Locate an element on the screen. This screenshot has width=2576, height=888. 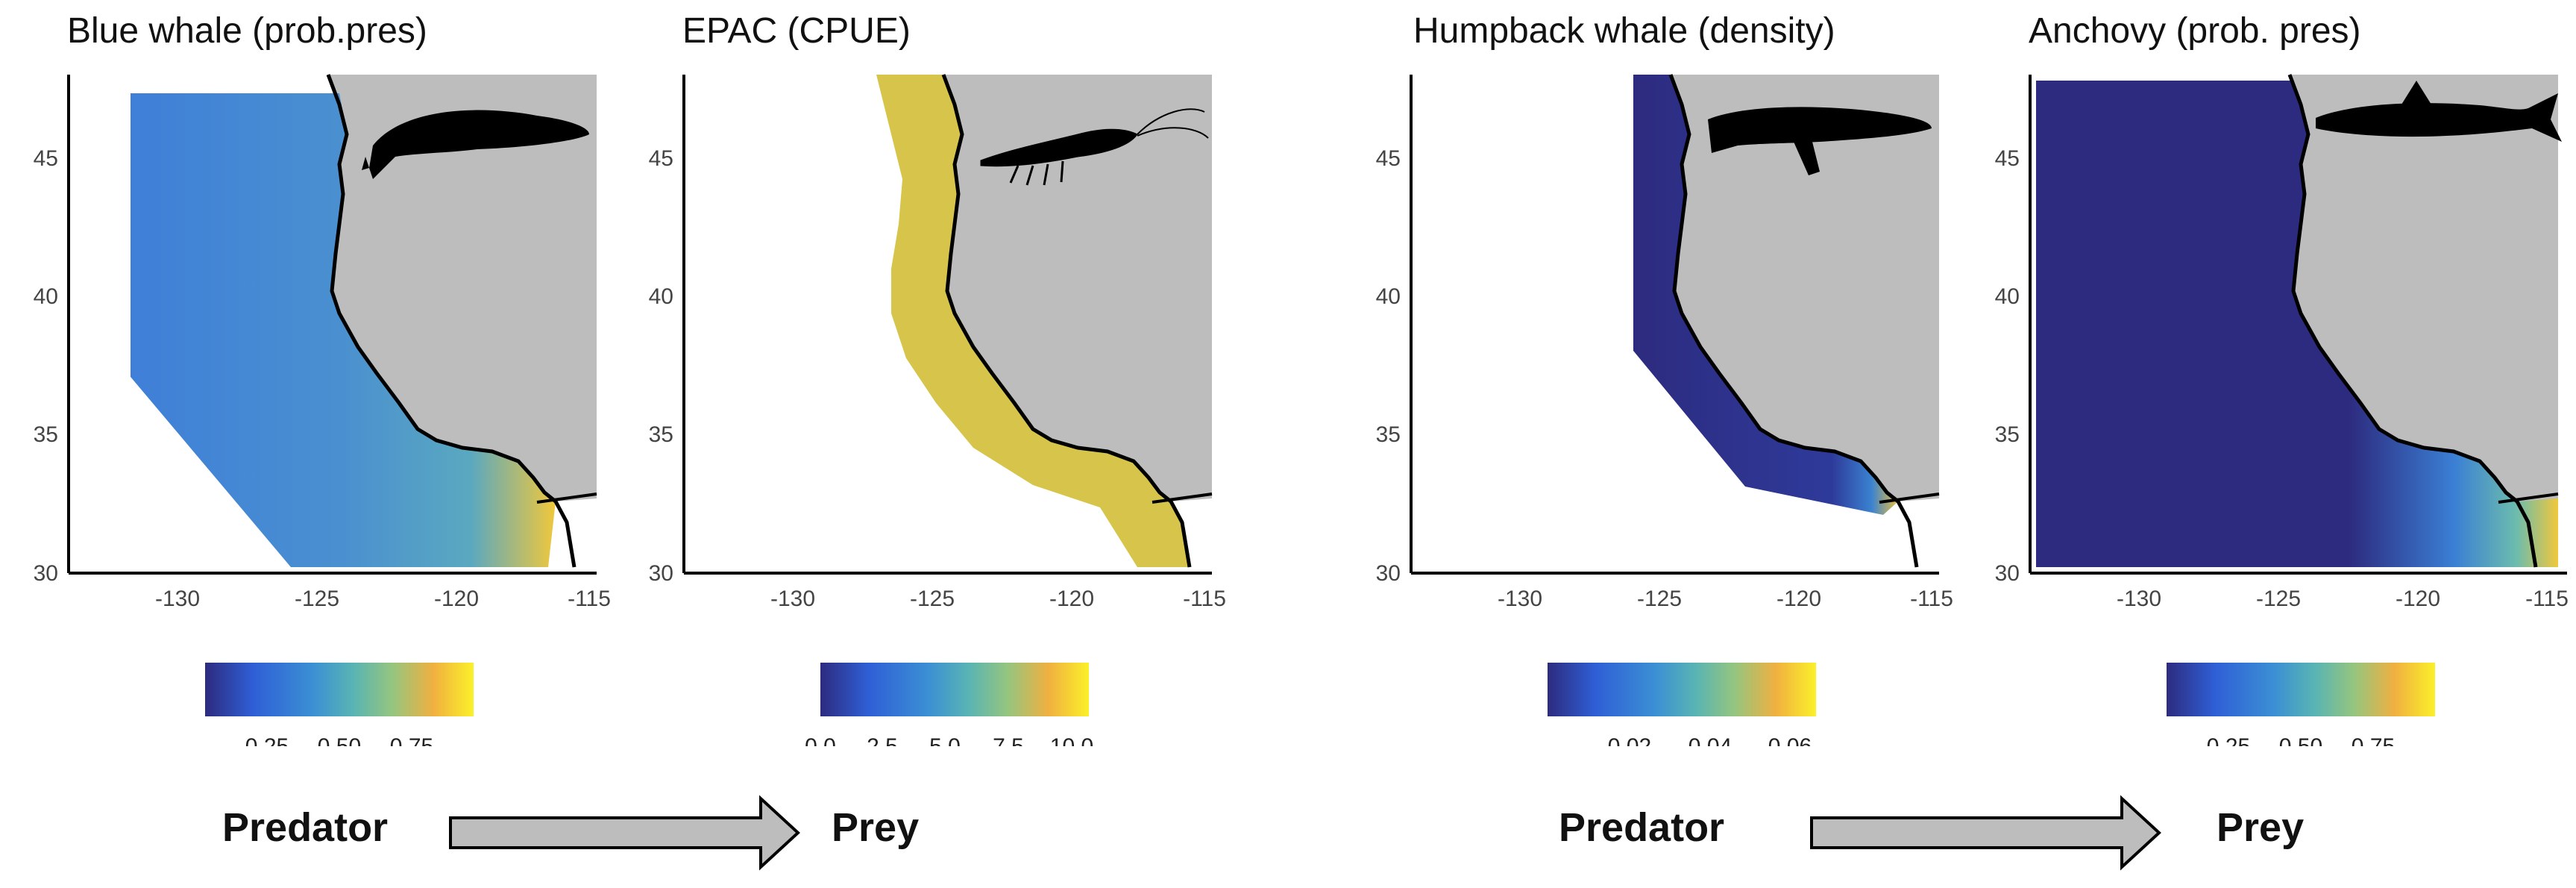
colorbar-tick-label: 0.0 is located at coordinates (821, 740).